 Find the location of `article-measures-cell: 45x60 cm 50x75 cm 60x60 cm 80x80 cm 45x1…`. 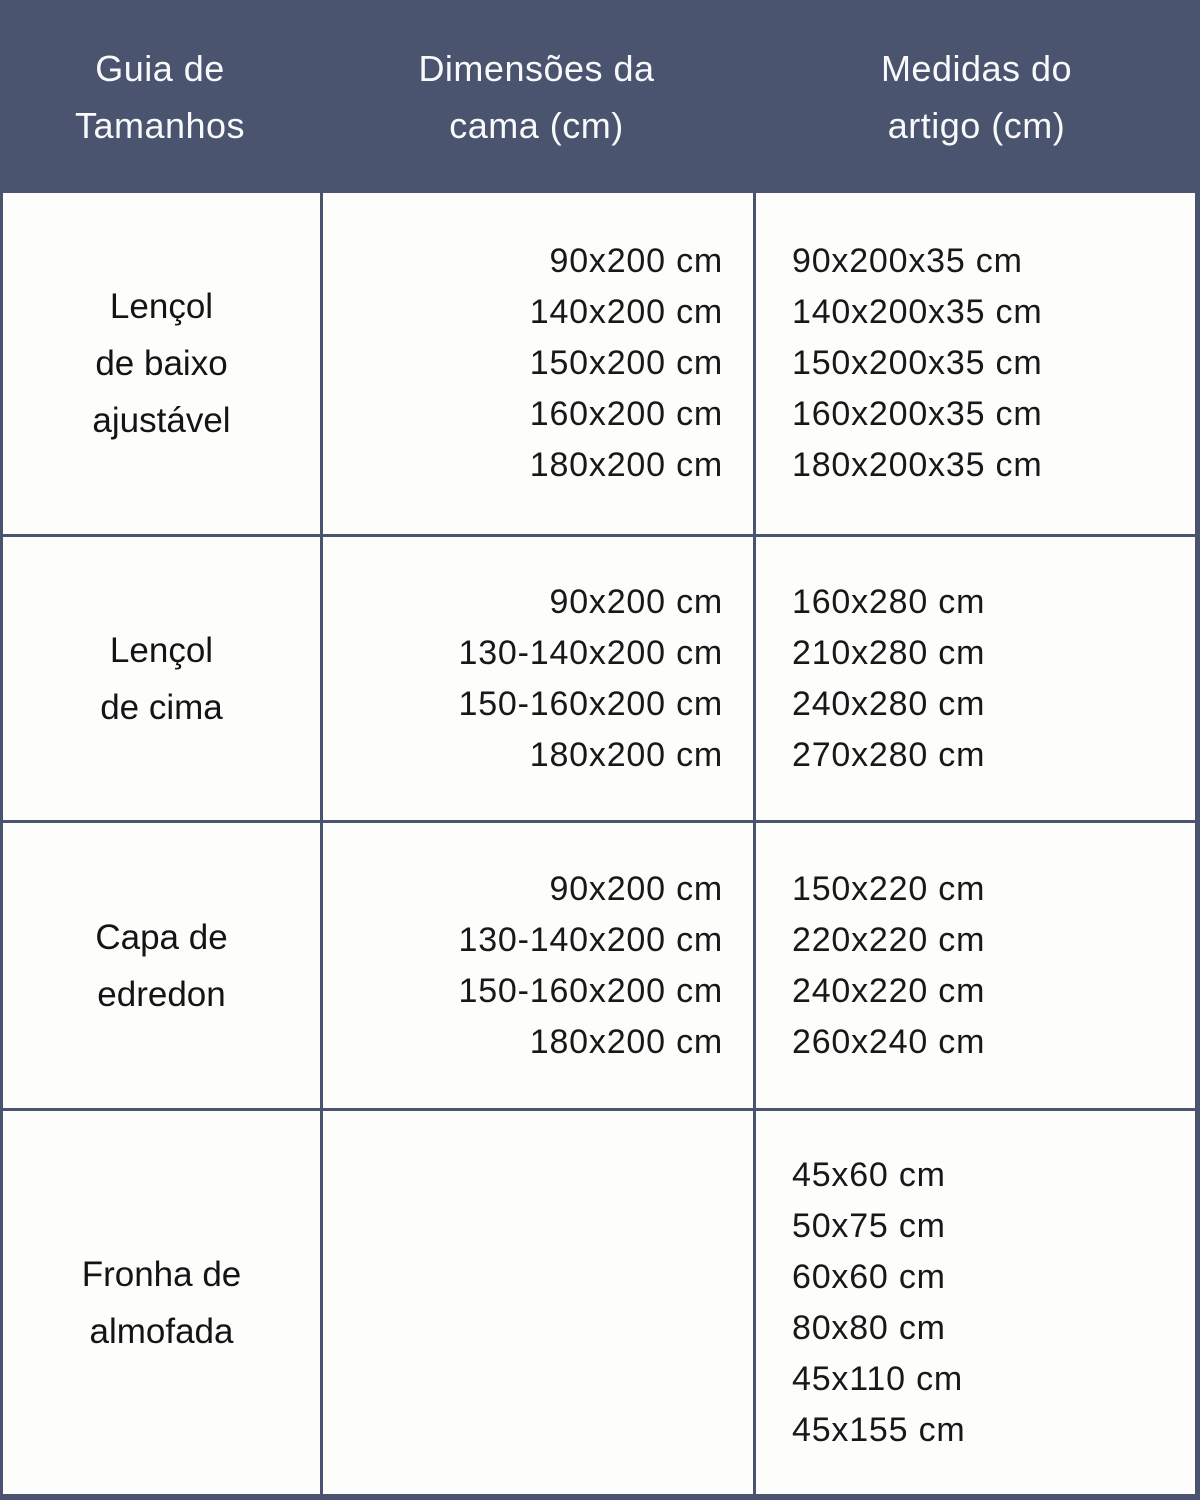

article-measures-cell: 45x60 cm 50x75 cm 60x60 cm 80x80 cm 45x1… is located at coordinates (975, 1302).